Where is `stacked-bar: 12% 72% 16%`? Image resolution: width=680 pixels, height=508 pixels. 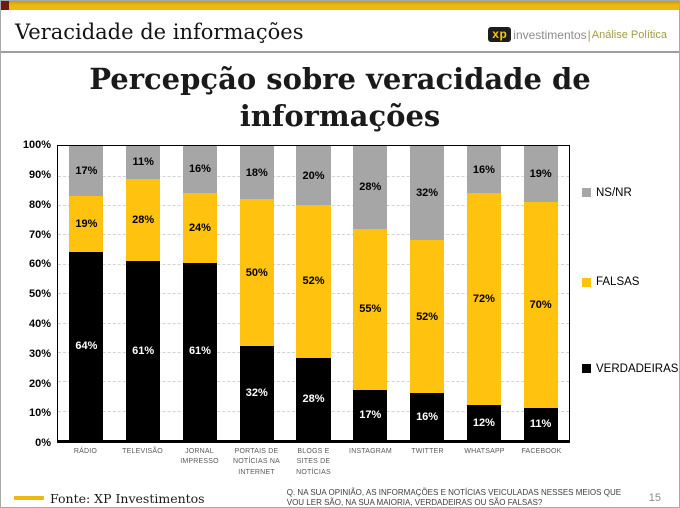
stacked-bar: 12% 72% 16% is located at coordinates (483, 293).